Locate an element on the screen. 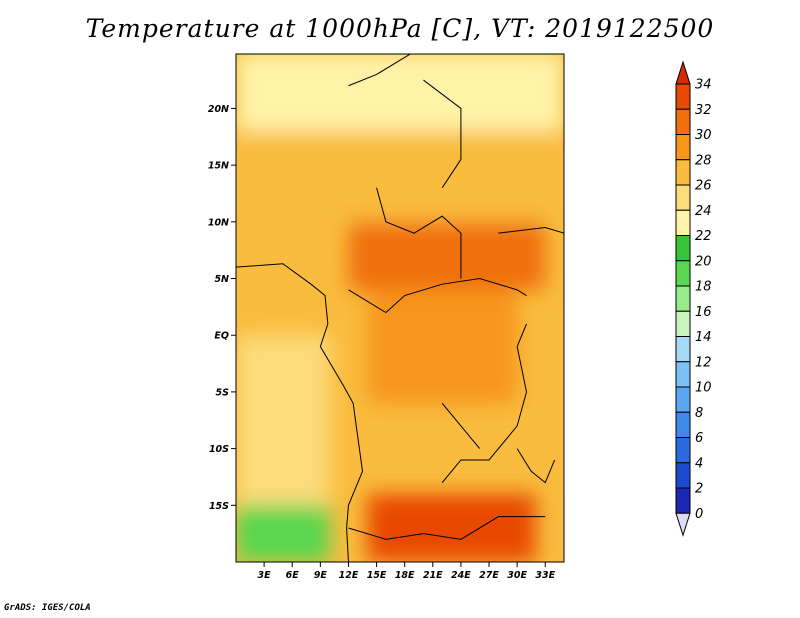 Image resolution: width=800 pixels, height=618 pixels. x-tick-label: 33E is located at coordinates (545, 575).